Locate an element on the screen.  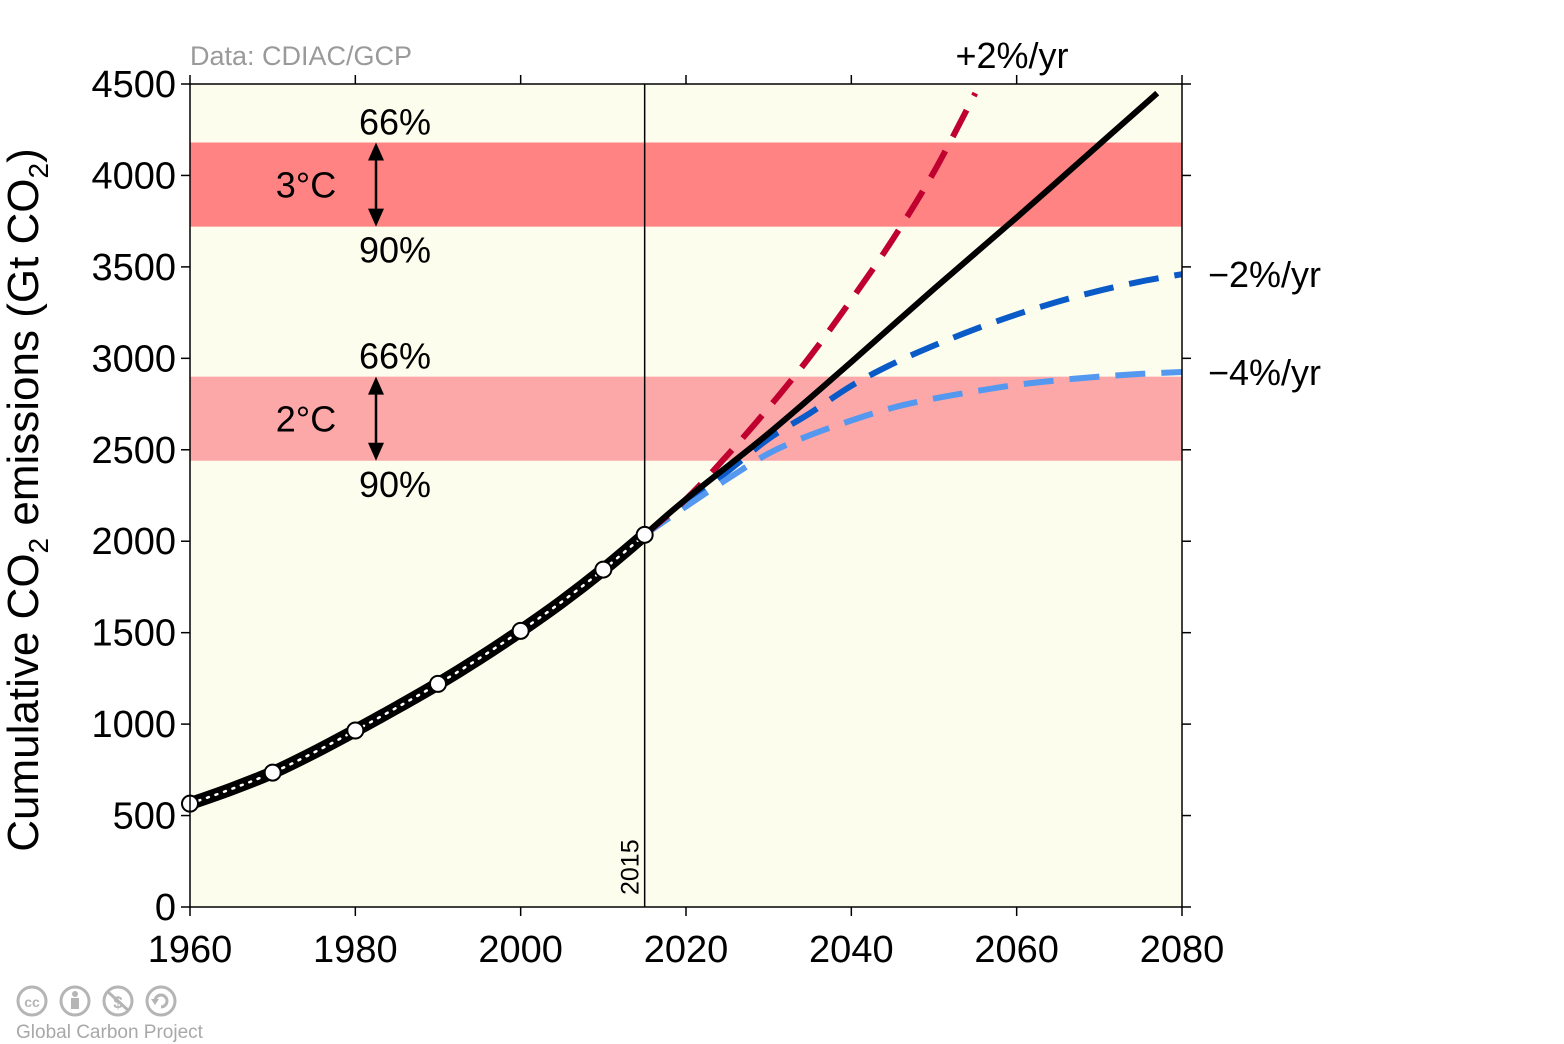
license-credit: cc $ Global Carbon Project is located at coordinates (110, 1014).